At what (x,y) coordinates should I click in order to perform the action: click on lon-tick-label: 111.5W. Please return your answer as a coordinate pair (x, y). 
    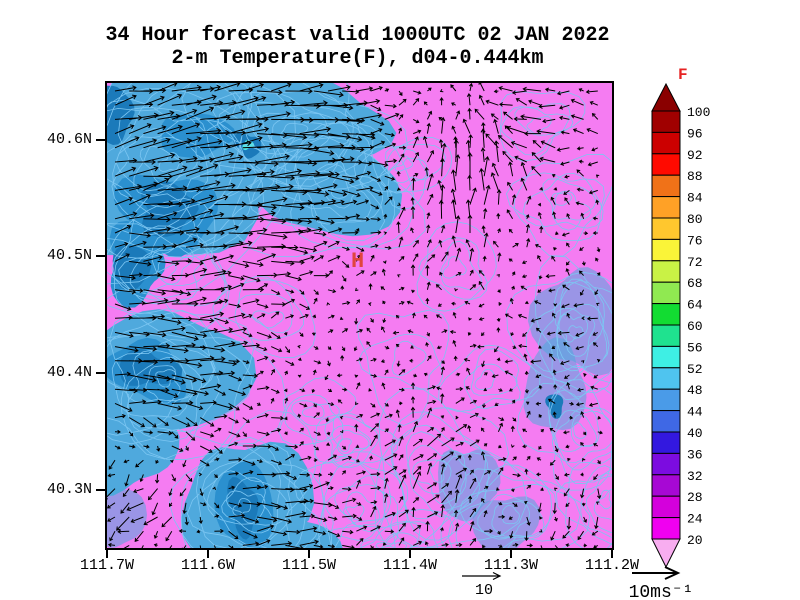
    Looking at the image, I should click on (308, 565).